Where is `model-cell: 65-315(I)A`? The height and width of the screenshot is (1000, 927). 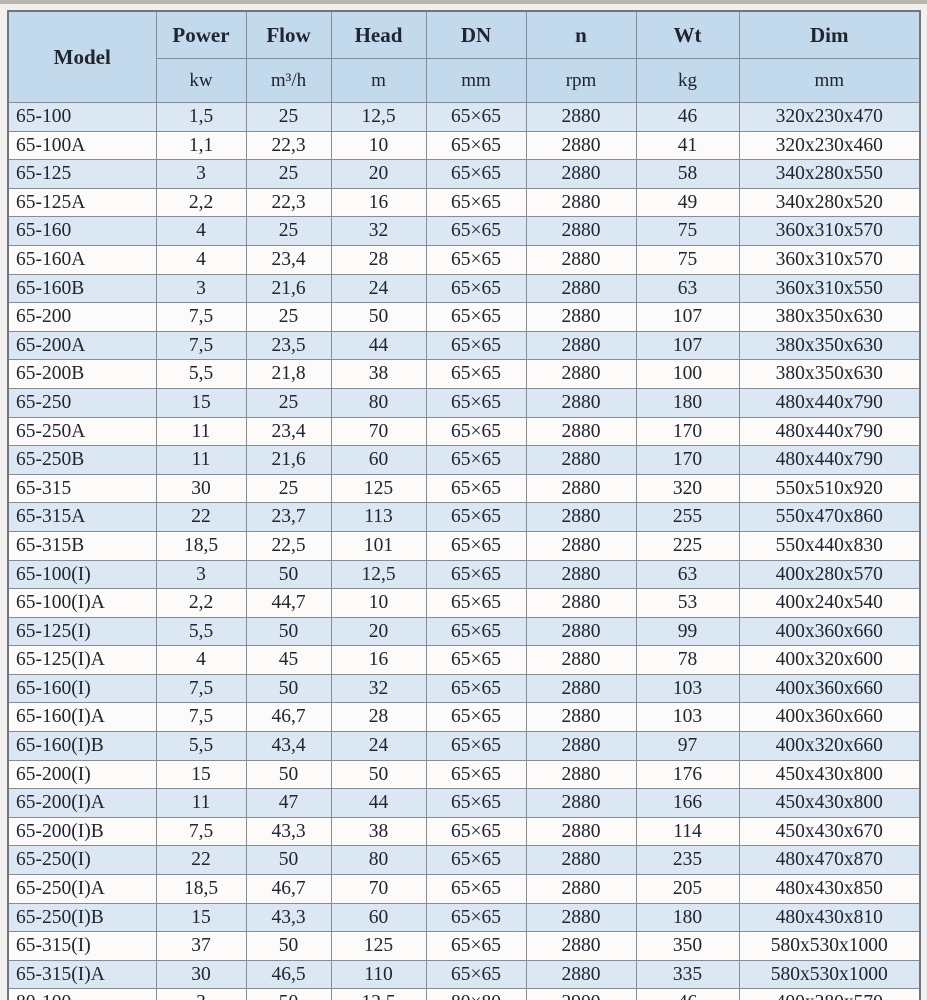 model-cell: 65-315(I)A is located at coordinates (82, 974).